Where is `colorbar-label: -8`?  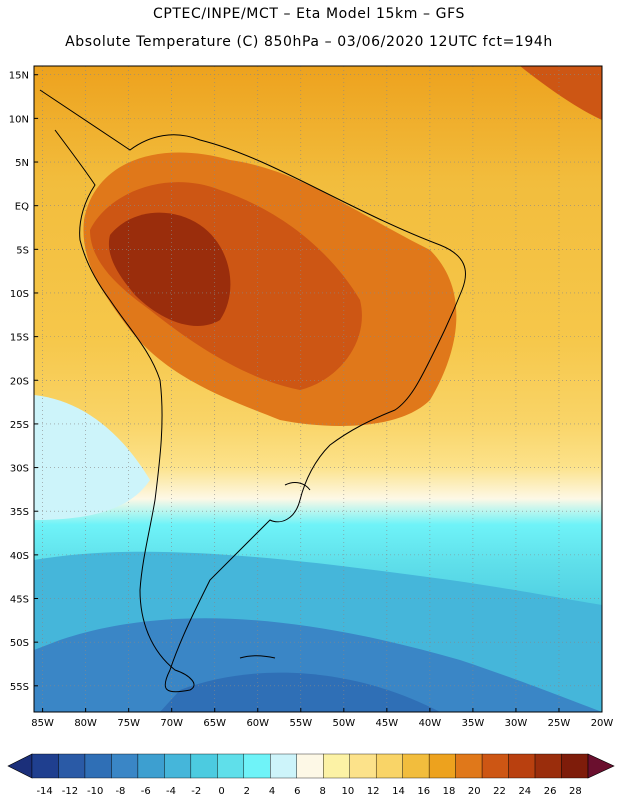 colorbar-label: -8 is located at coordinates (120, 791).